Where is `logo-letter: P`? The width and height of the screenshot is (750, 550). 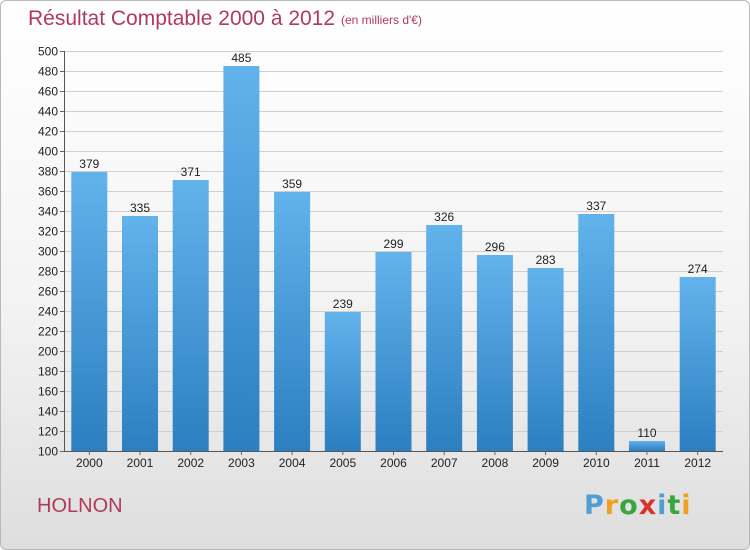
logo-letter: P is located at coordinates (594, 505).